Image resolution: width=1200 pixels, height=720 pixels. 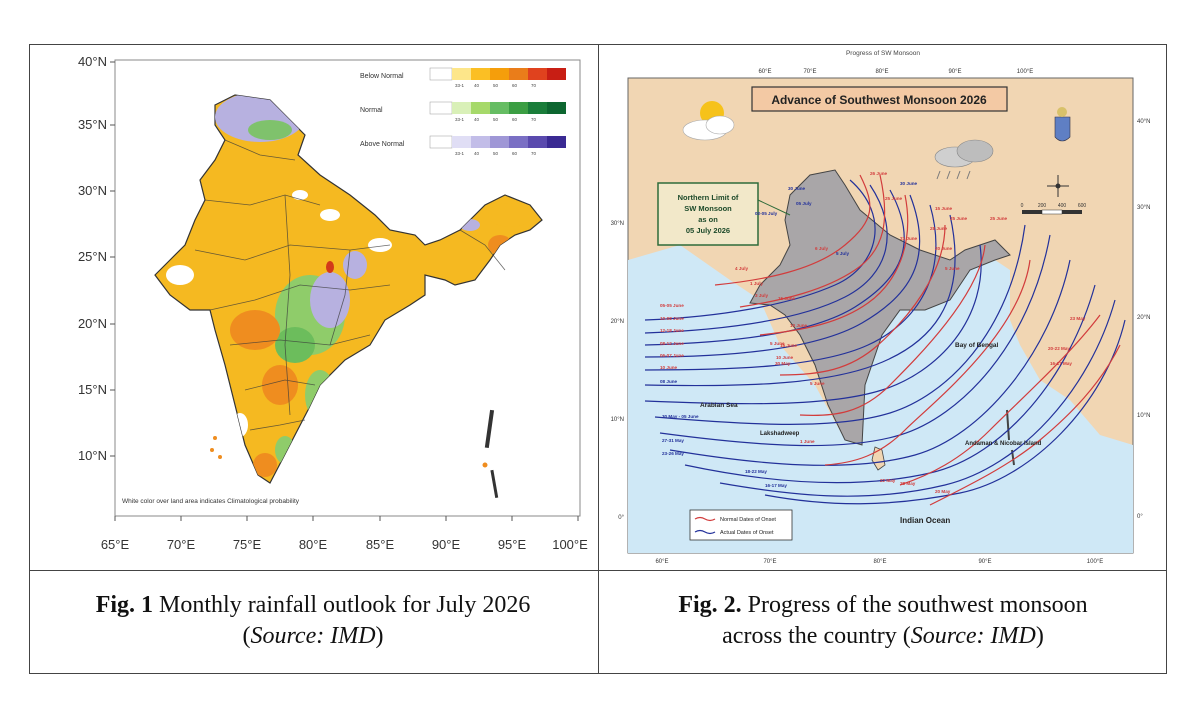 What do you see at coordinates (124, 605) in the screenshot?
I see `fig1-caption-label: Fig. 1` at bounding box center [124, 605].